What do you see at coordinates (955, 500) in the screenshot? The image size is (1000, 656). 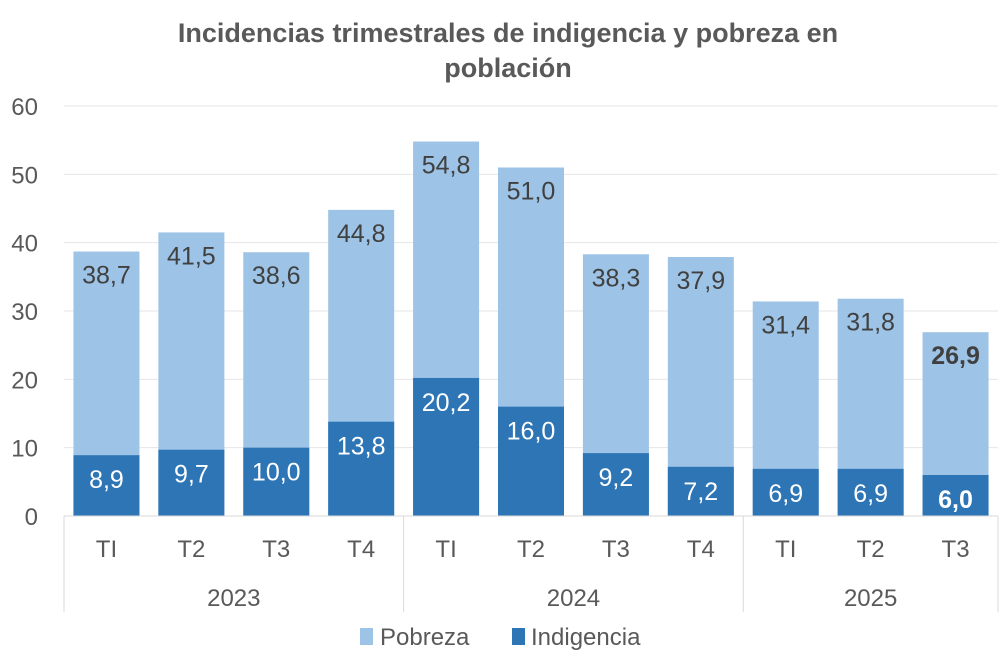 I see `data-label-indigencia: 6,0` at bounding box center [955, 500].